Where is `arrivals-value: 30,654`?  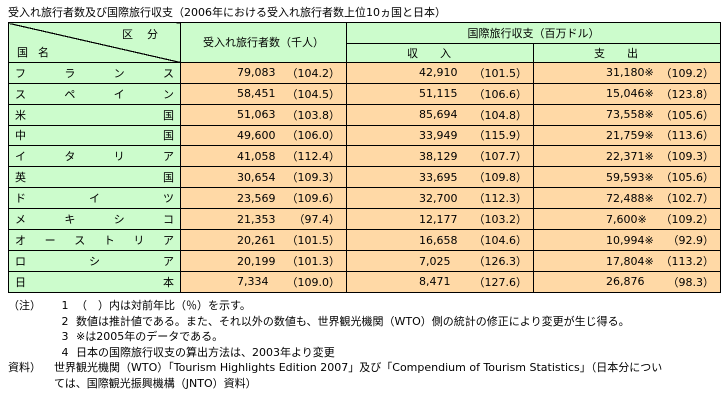 arrivals-value: 30,654 is located at coordinates (256, 177).